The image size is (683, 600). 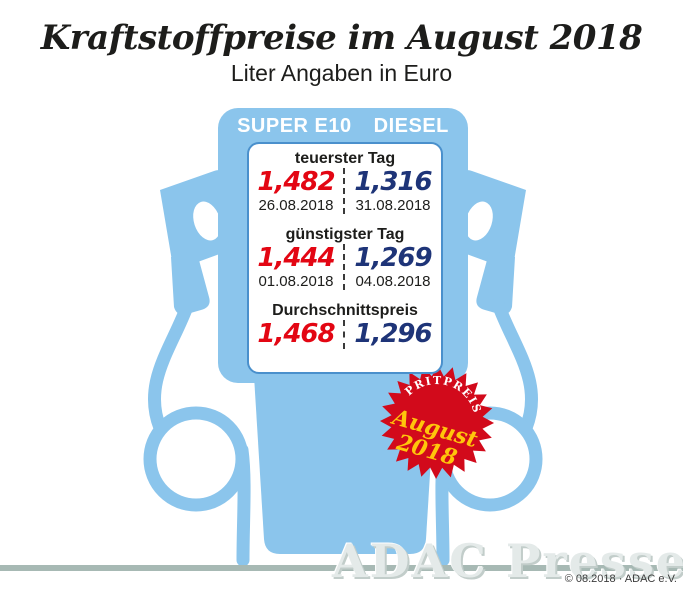 I want to click on fuel-header: SUPER E10 DIESEL, so click(x=343, y=126).